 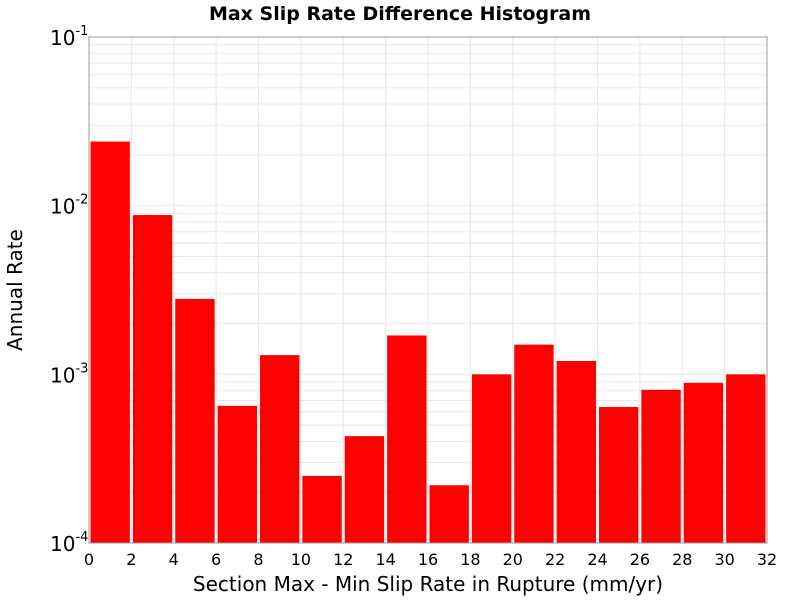 What do you see at coordinates (15, 290) in the screenshot?
I see `y-axis-label: Annual Rate` at bounding box center [15, 290].